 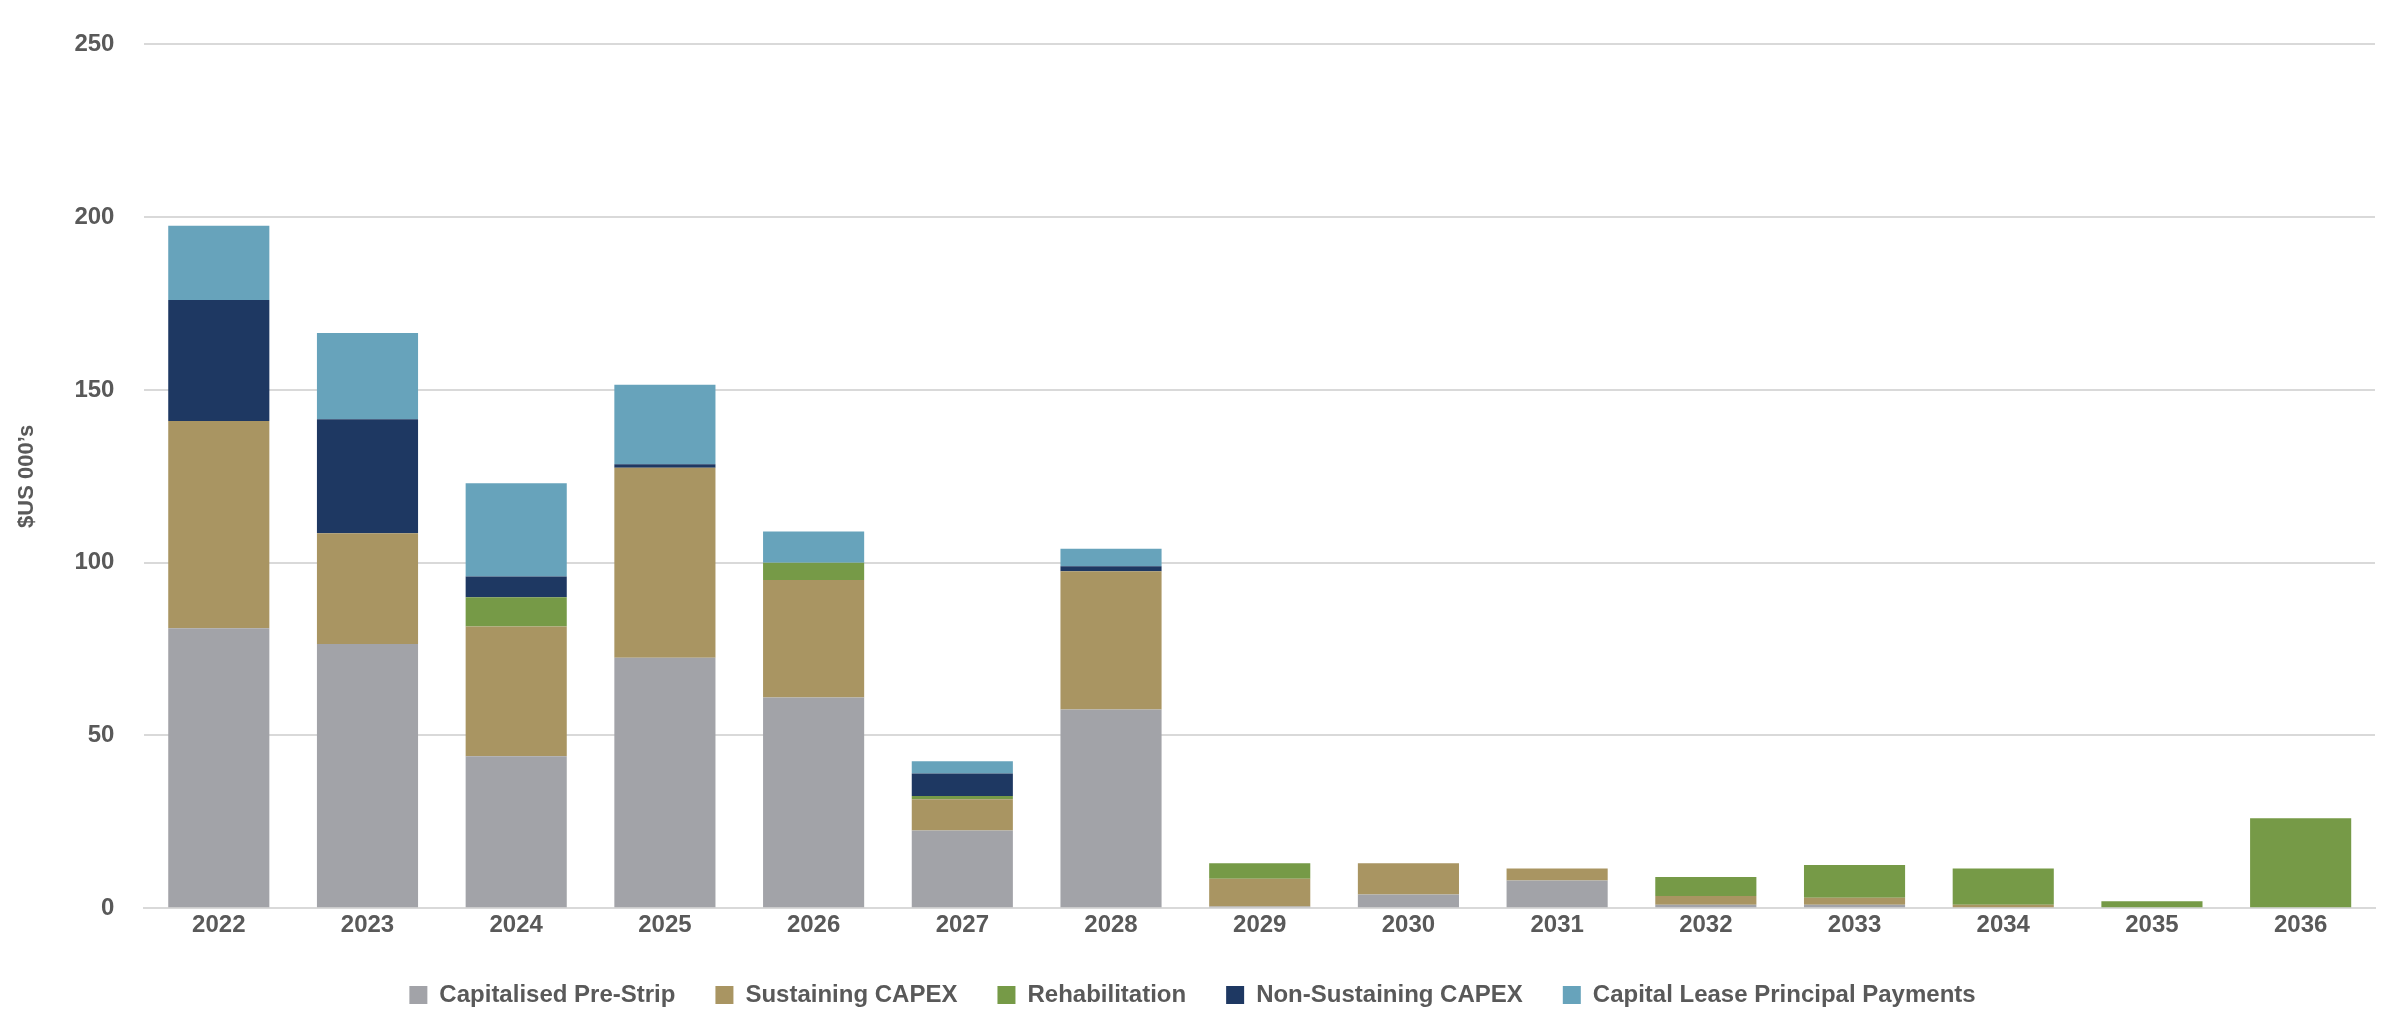 What do you see at coordinates (26, 476) in the screenshot?
I see `y-axis-title: $US 000’s` at bounding box center [26, 476].